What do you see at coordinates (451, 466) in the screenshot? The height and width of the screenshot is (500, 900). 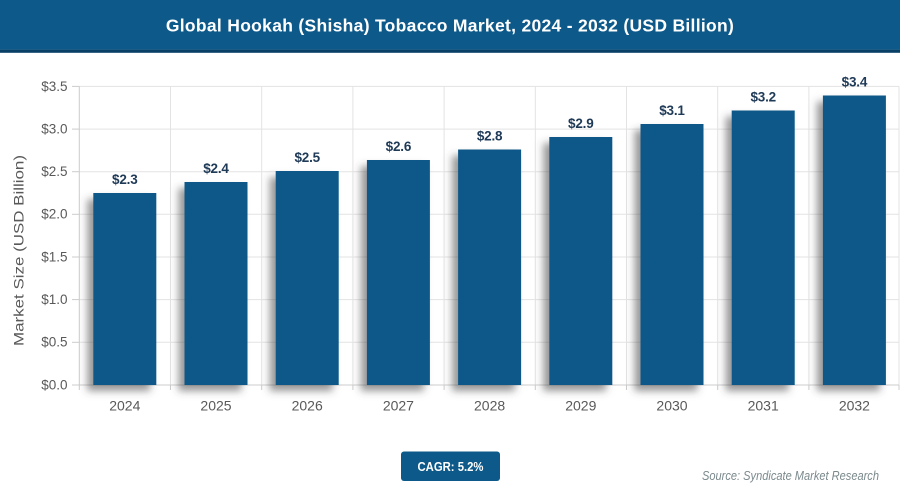 I see `svg-text: CAGR: 5.2%` at bounding box center [451, 466].